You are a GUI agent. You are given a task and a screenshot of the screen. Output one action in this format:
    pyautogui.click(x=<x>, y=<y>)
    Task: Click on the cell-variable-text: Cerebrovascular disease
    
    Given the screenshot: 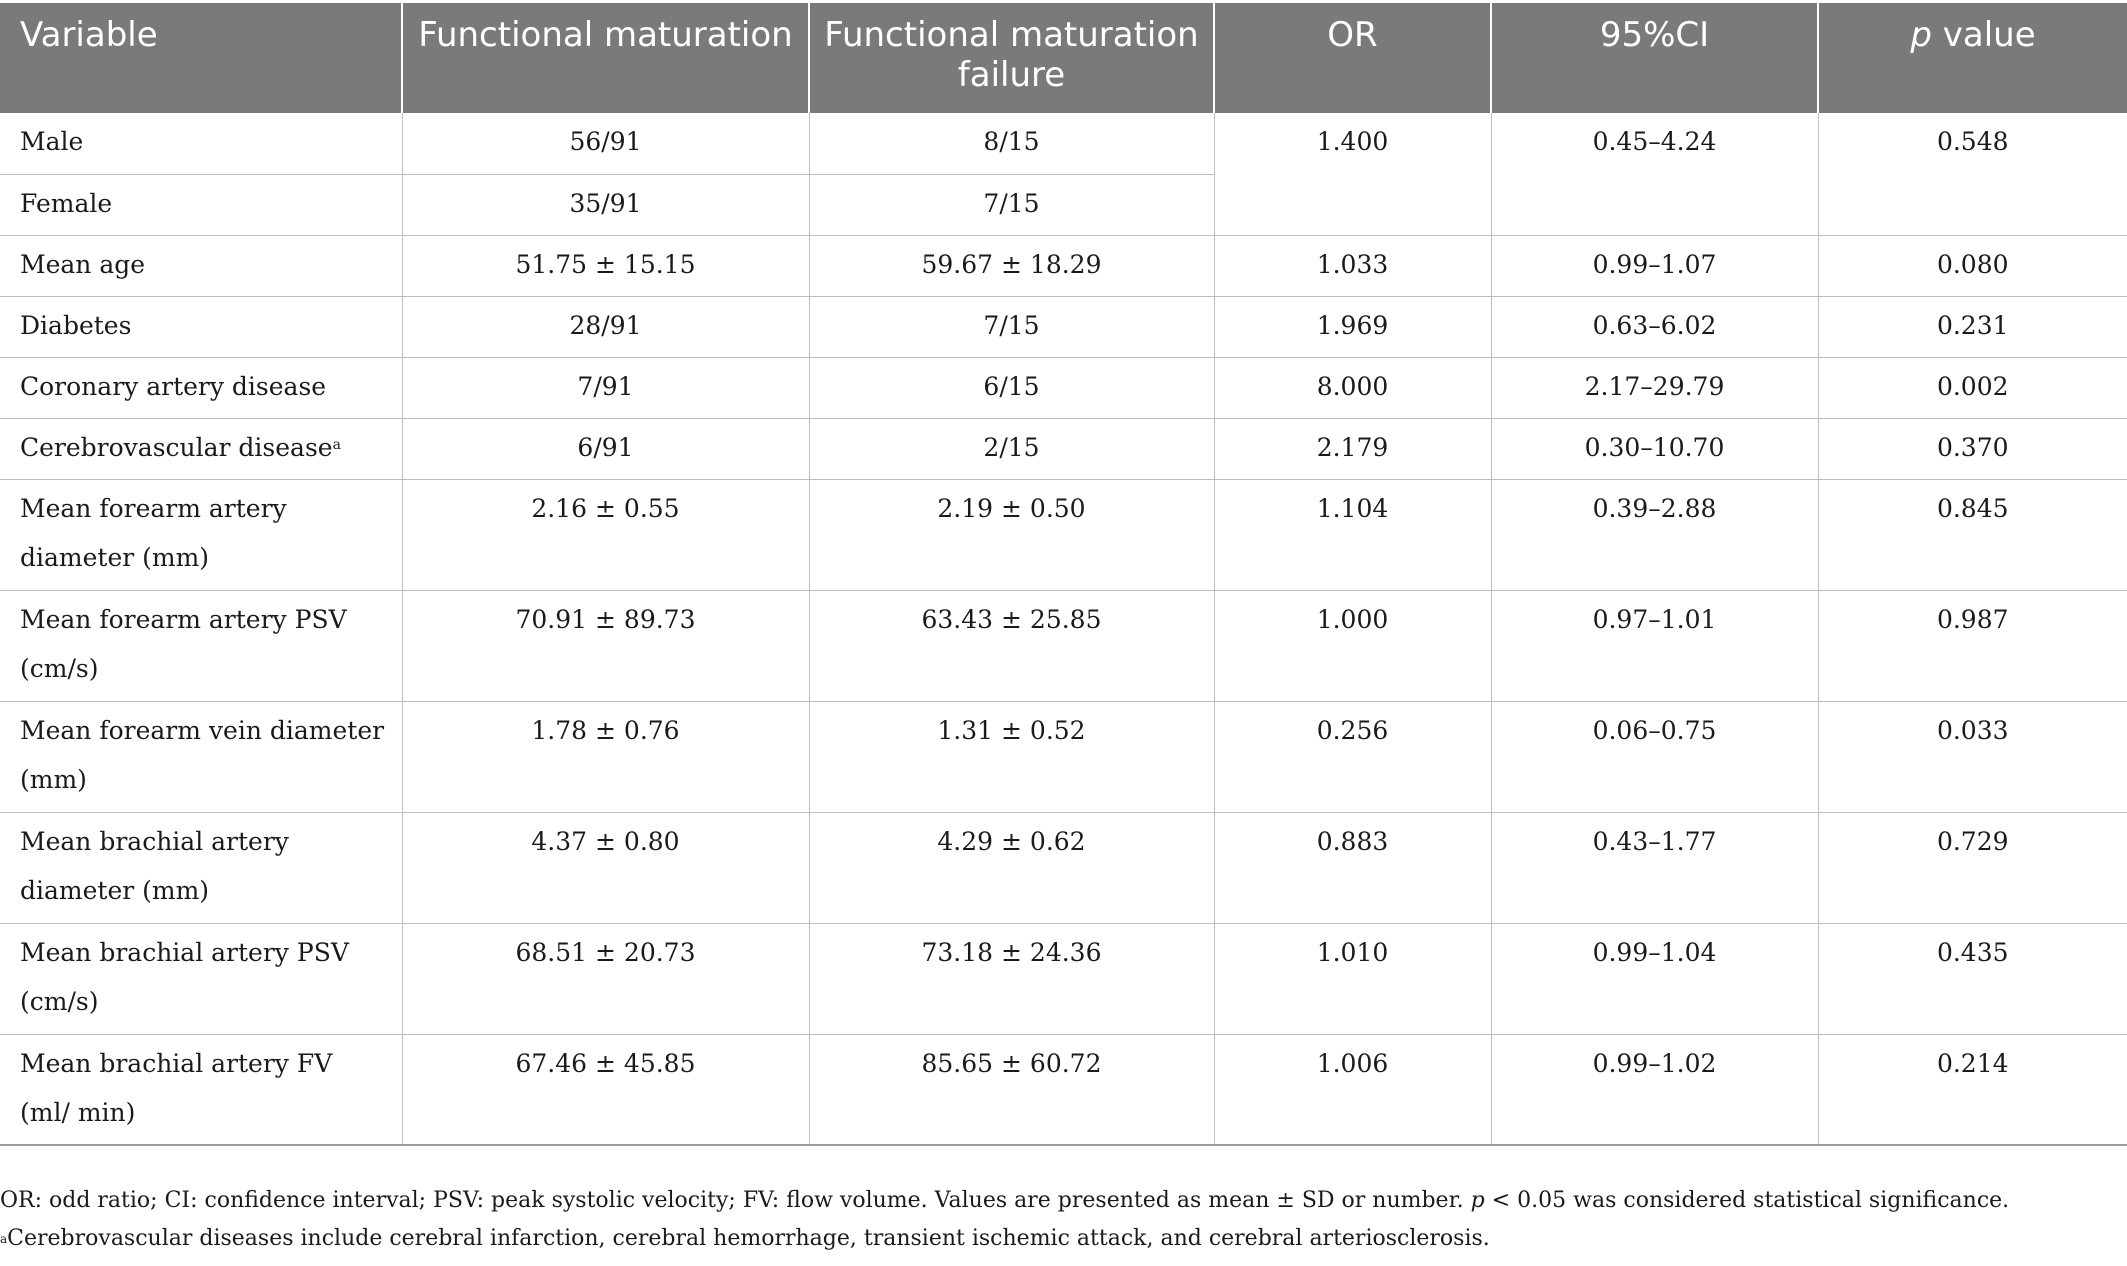 What is the action you would take?
    pyautogui.click(x=176, y=447)
    